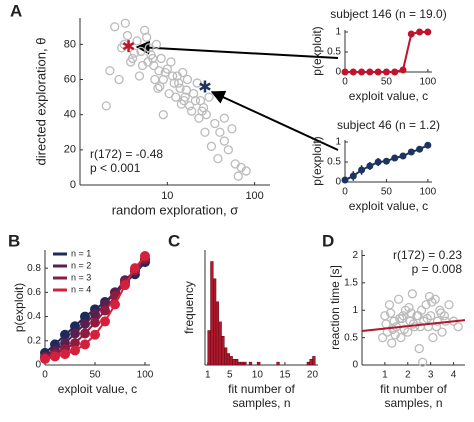 This screenshot has height=422, width=474. I want to click on x-axis-label: random exploration, σ, so click(175, 209).